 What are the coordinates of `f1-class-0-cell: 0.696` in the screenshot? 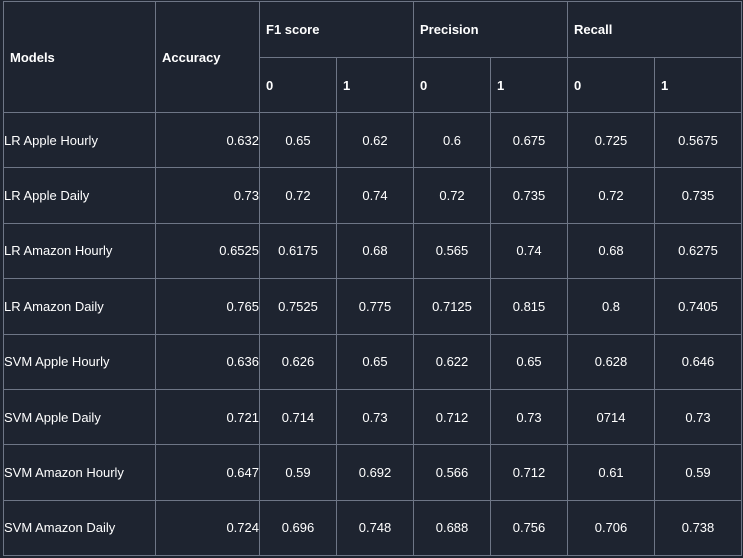 It's located at (298, 528).